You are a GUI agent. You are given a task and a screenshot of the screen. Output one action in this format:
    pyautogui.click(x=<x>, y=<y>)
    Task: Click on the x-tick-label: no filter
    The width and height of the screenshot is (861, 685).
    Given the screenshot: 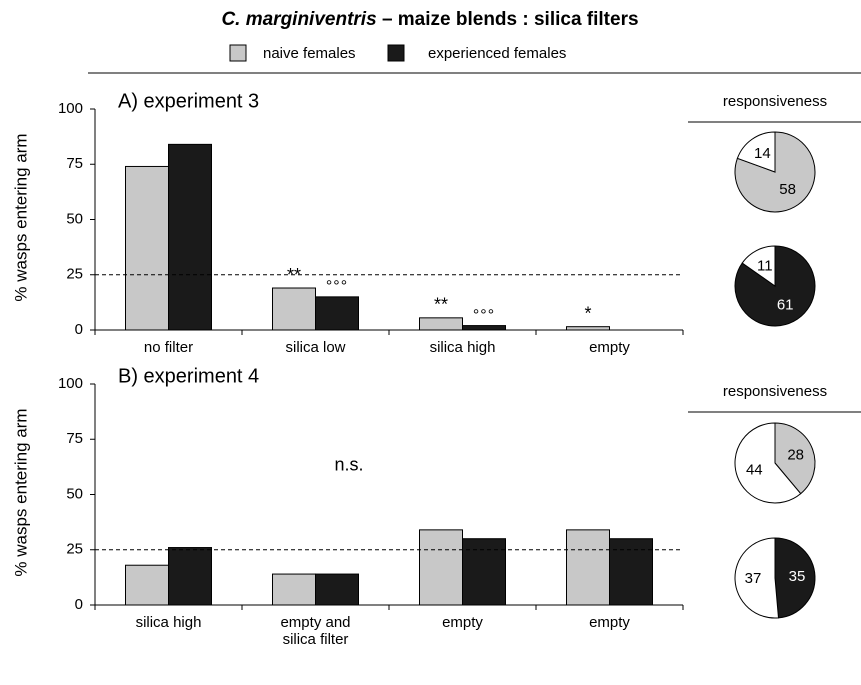 What is the action you would take?
    pyautogui.click(x=168, y=347)
    